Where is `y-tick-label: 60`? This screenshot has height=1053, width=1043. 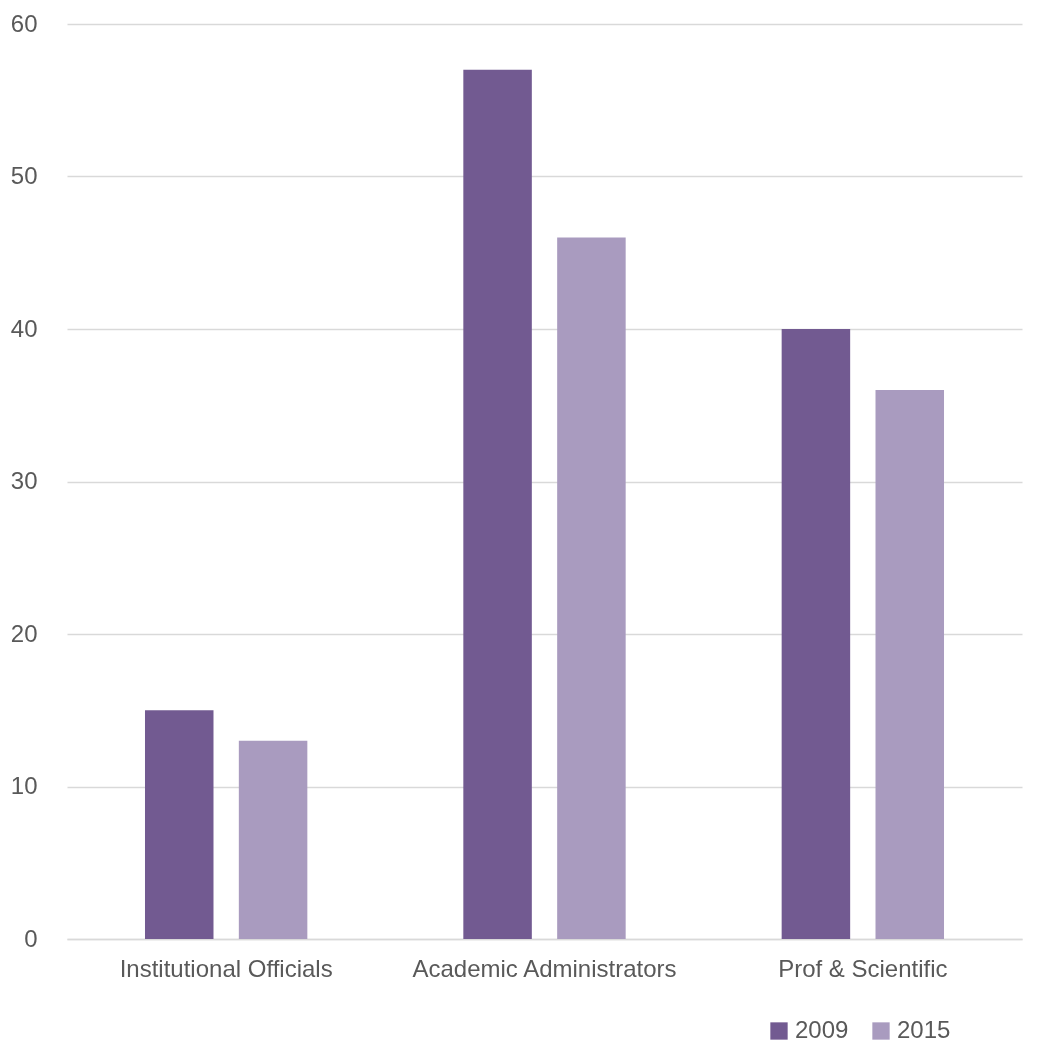 y-tick-label: 60 is located at coordinates (24, 23).